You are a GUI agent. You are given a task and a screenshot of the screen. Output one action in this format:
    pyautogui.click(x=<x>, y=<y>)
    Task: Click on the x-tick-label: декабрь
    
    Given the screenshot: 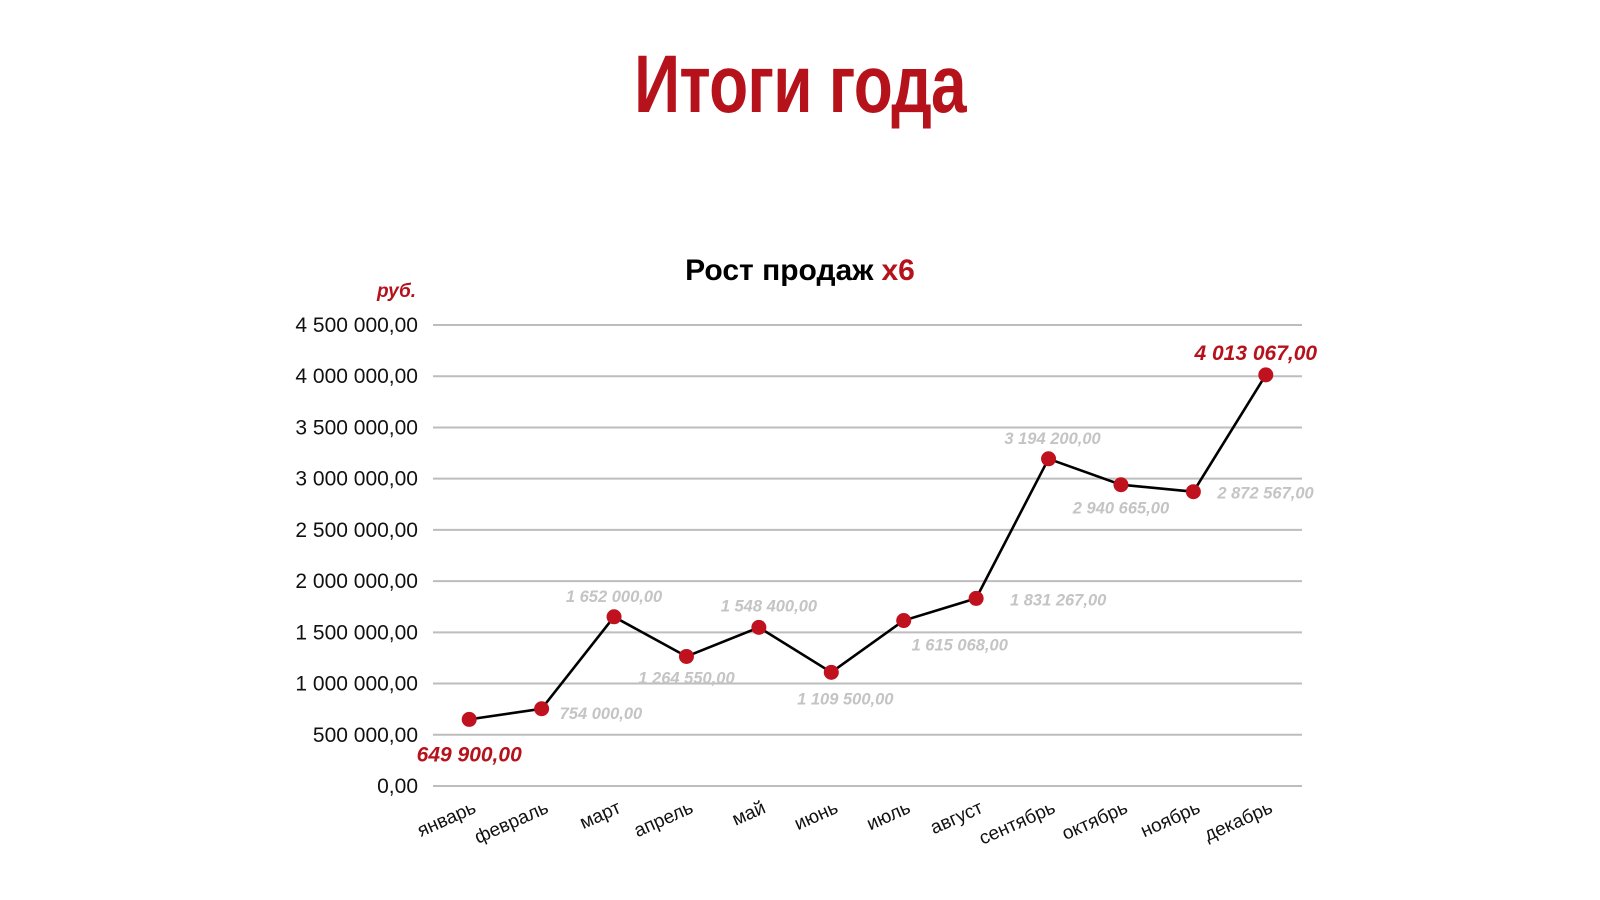 What is the action you would take?
    pyautogui.click(x=1238, y=821)
    